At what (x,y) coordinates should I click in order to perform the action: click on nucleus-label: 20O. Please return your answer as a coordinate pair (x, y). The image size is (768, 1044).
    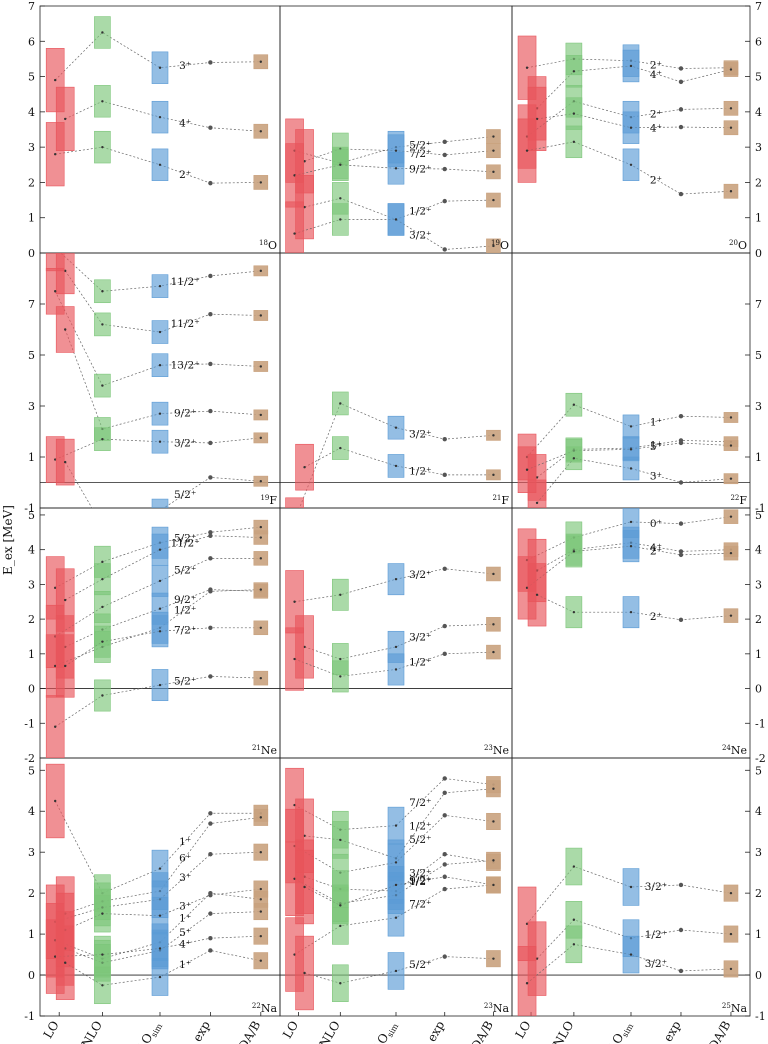
    Looking at the image, I should click on (738, 245).